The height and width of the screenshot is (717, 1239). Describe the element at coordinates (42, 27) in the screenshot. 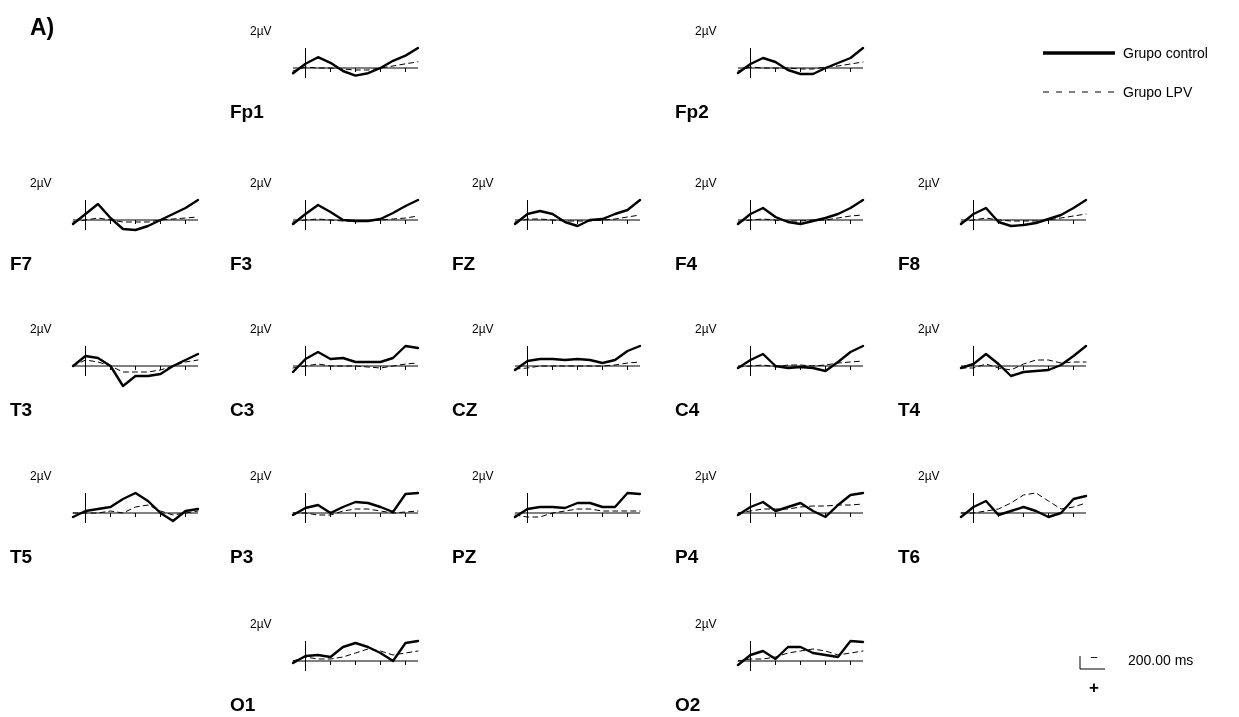

I see `text: A)` at that location.